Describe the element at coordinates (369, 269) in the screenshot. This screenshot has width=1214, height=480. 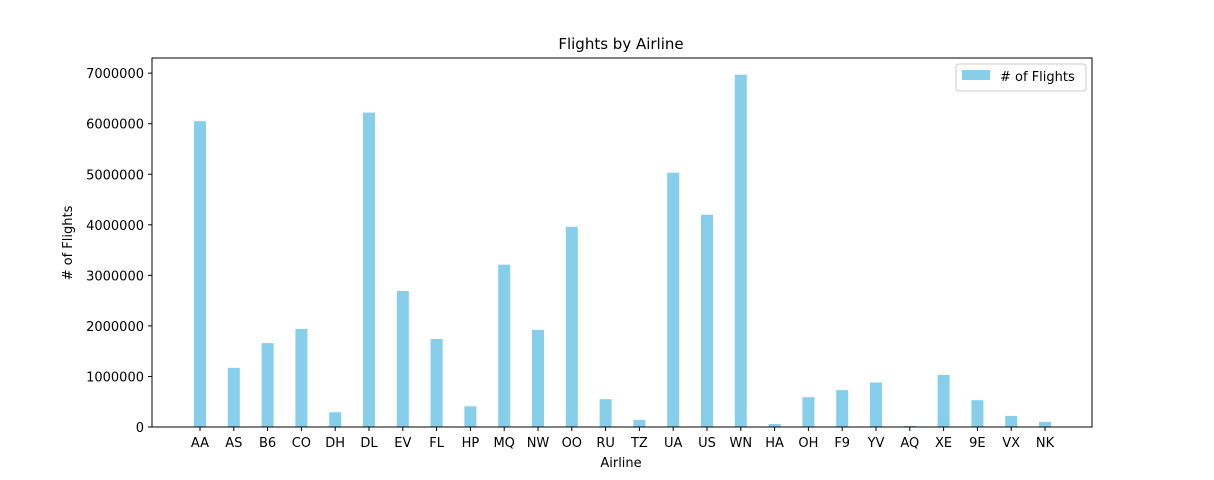
I see `bar-DL` at that location.